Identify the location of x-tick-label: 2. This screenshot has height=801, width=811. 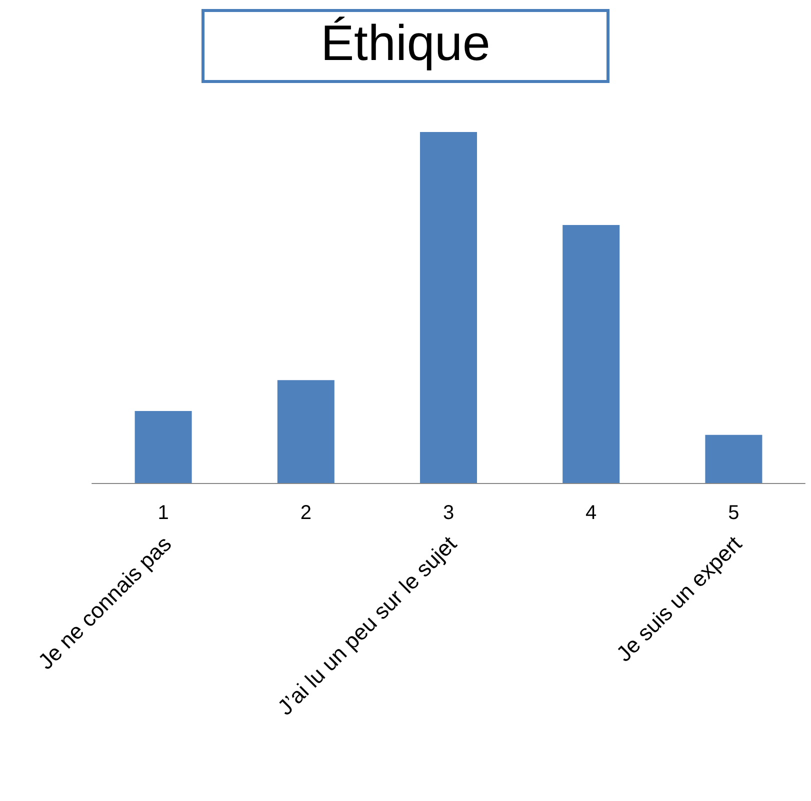
(306, 513).